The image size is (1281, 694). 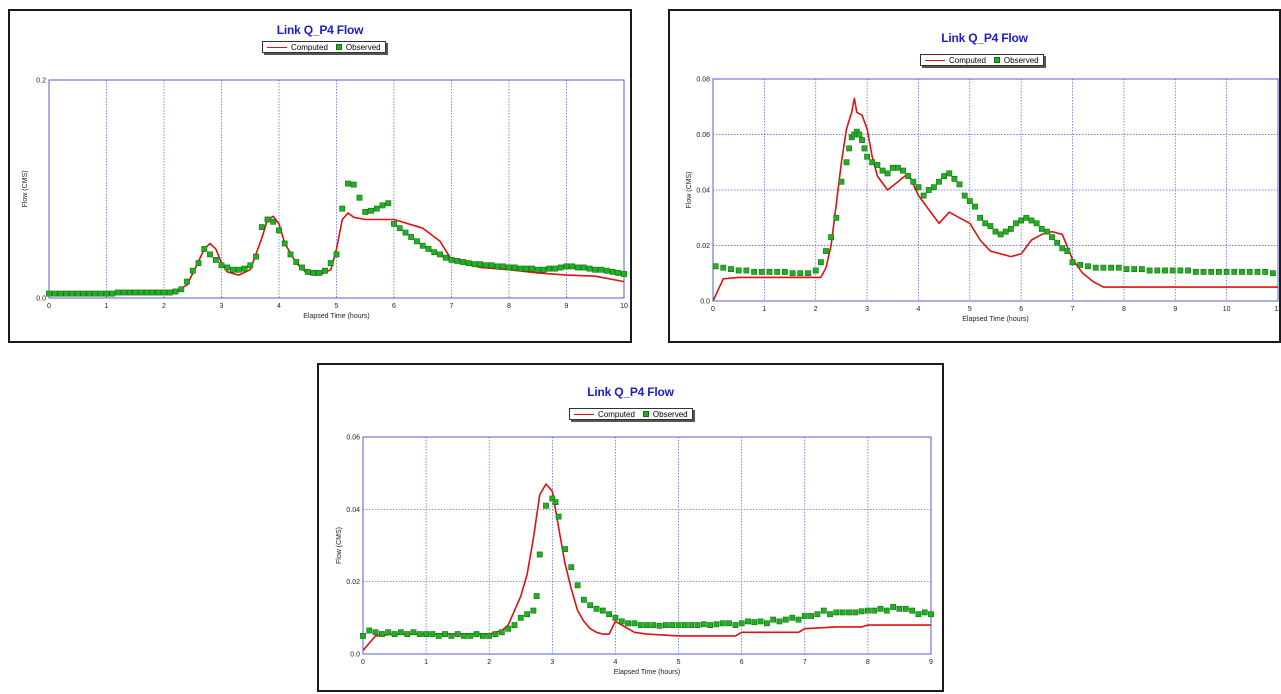 What do you see at coordinates (615, 662) in the screenshot?
I see `x-tick-label: 4` at bounding box center [615, 662].